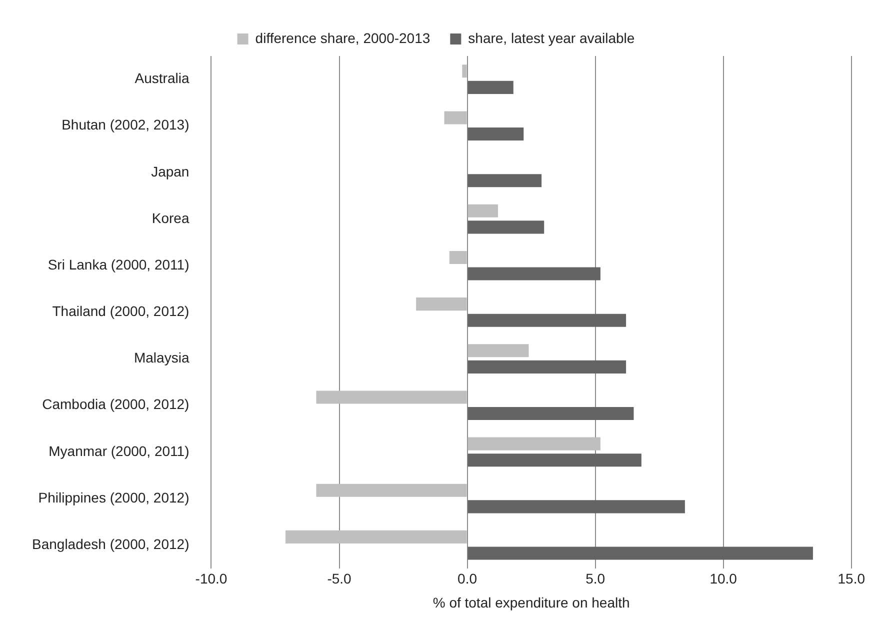 The width and height of the screenshot is (876, 628). Describe the element at coordinates (531, 602) in the screenshot. I see `x-axis-title: % of total expenditure on health` at that location.